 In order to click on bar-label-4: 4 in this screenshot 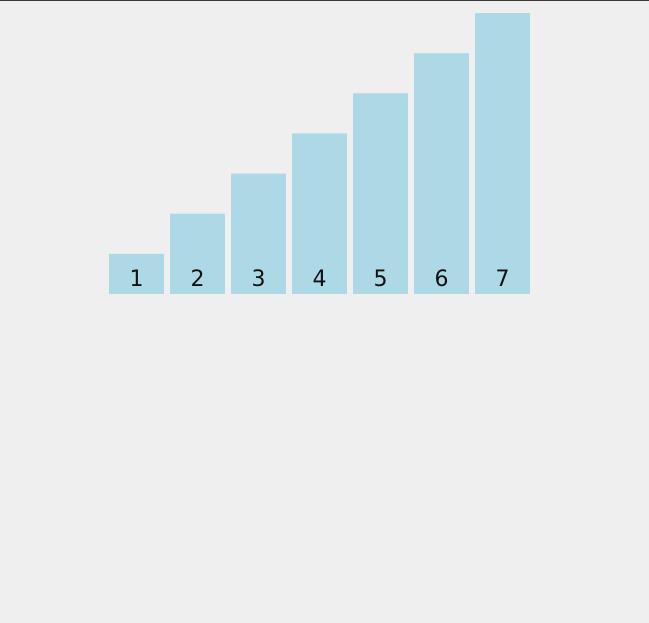, I will do `click(320, 279)`.